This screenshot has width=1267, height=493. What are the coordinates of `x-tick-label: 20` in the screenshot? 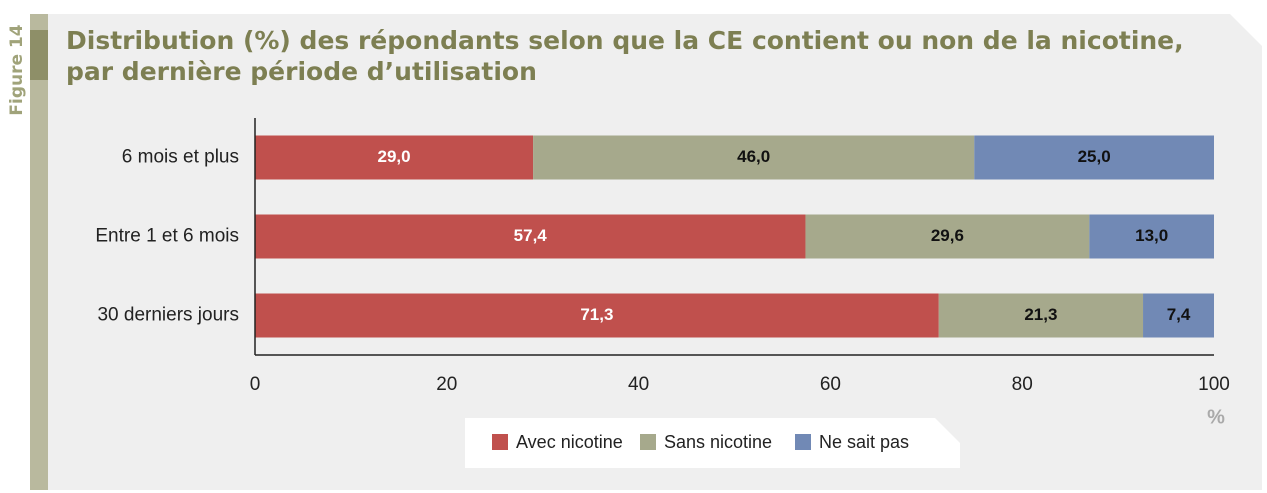 It's located at (446, 384).